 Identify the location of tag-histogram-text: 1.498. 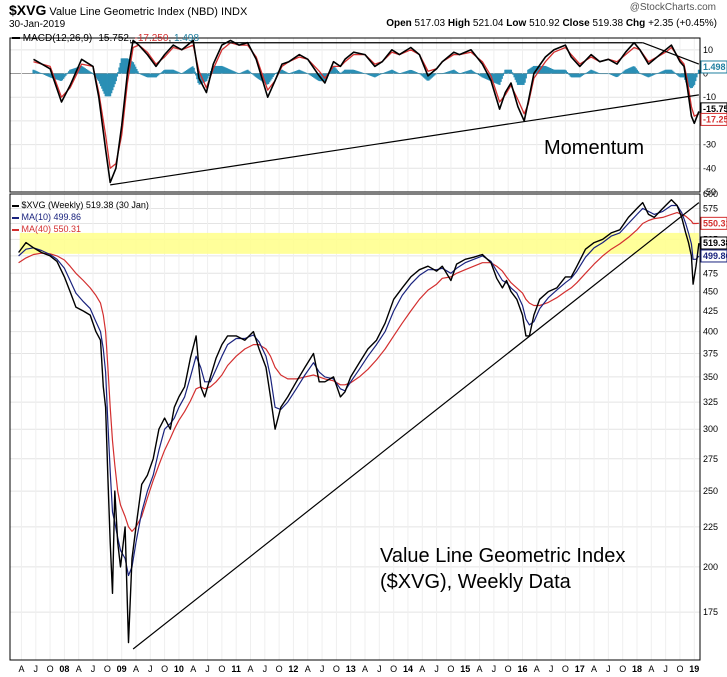
(714, 67).